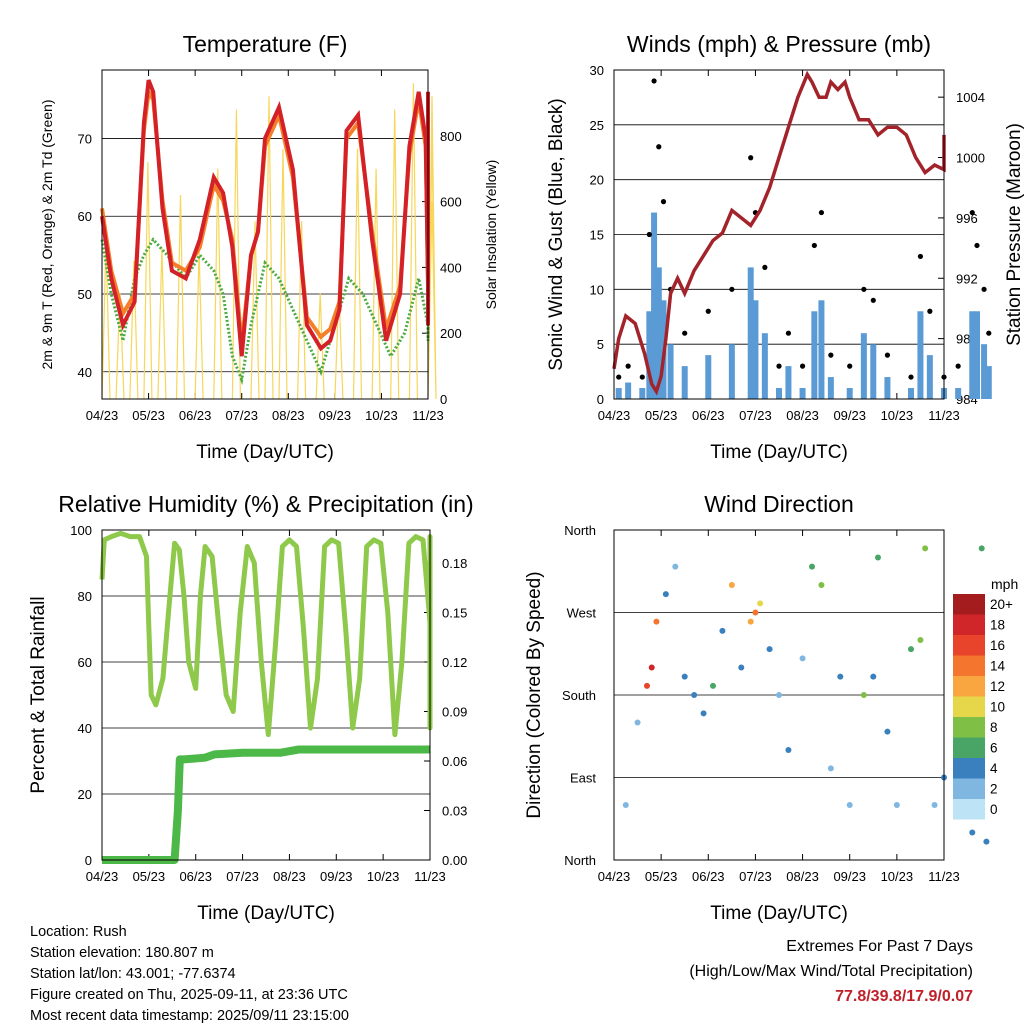 This screenshot has height=1027, width=1024. I want to click on legend-label: 6, so click(994, 748).